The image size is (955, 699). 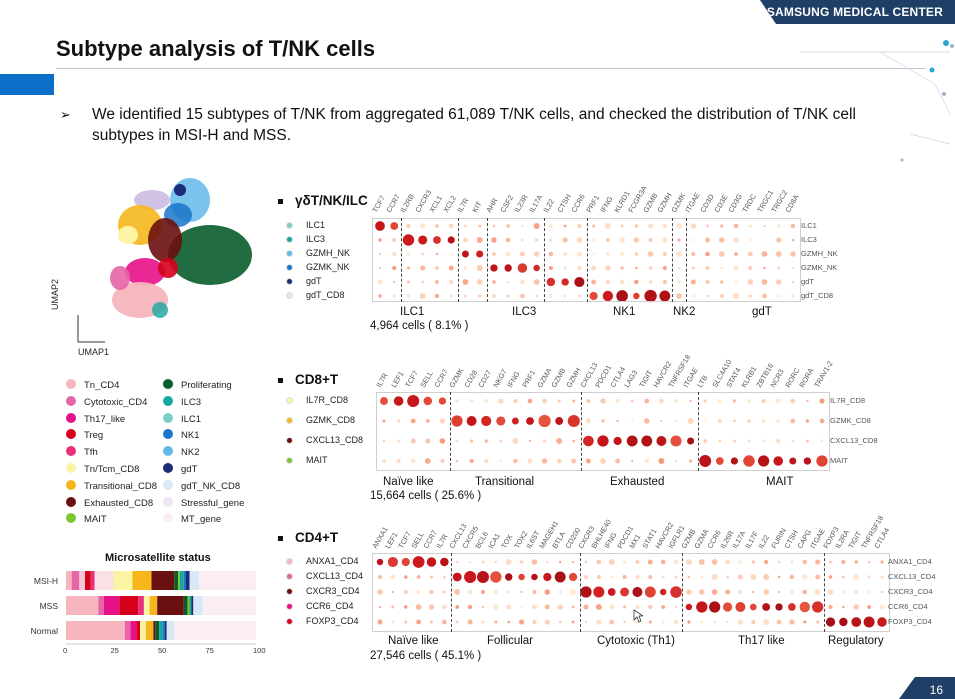 What do you see at coordinates (65, 650) in the screenshot?
I see `msi-tick-label: 0` at bounding box center [65, 650].